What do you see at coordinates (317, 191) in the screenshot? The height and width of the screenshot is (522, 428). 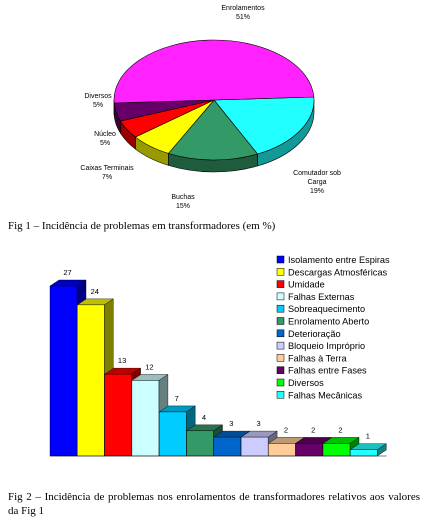 I see `pie-value-comutador-sob-carga: 19%` at bounding box center [317, 191].